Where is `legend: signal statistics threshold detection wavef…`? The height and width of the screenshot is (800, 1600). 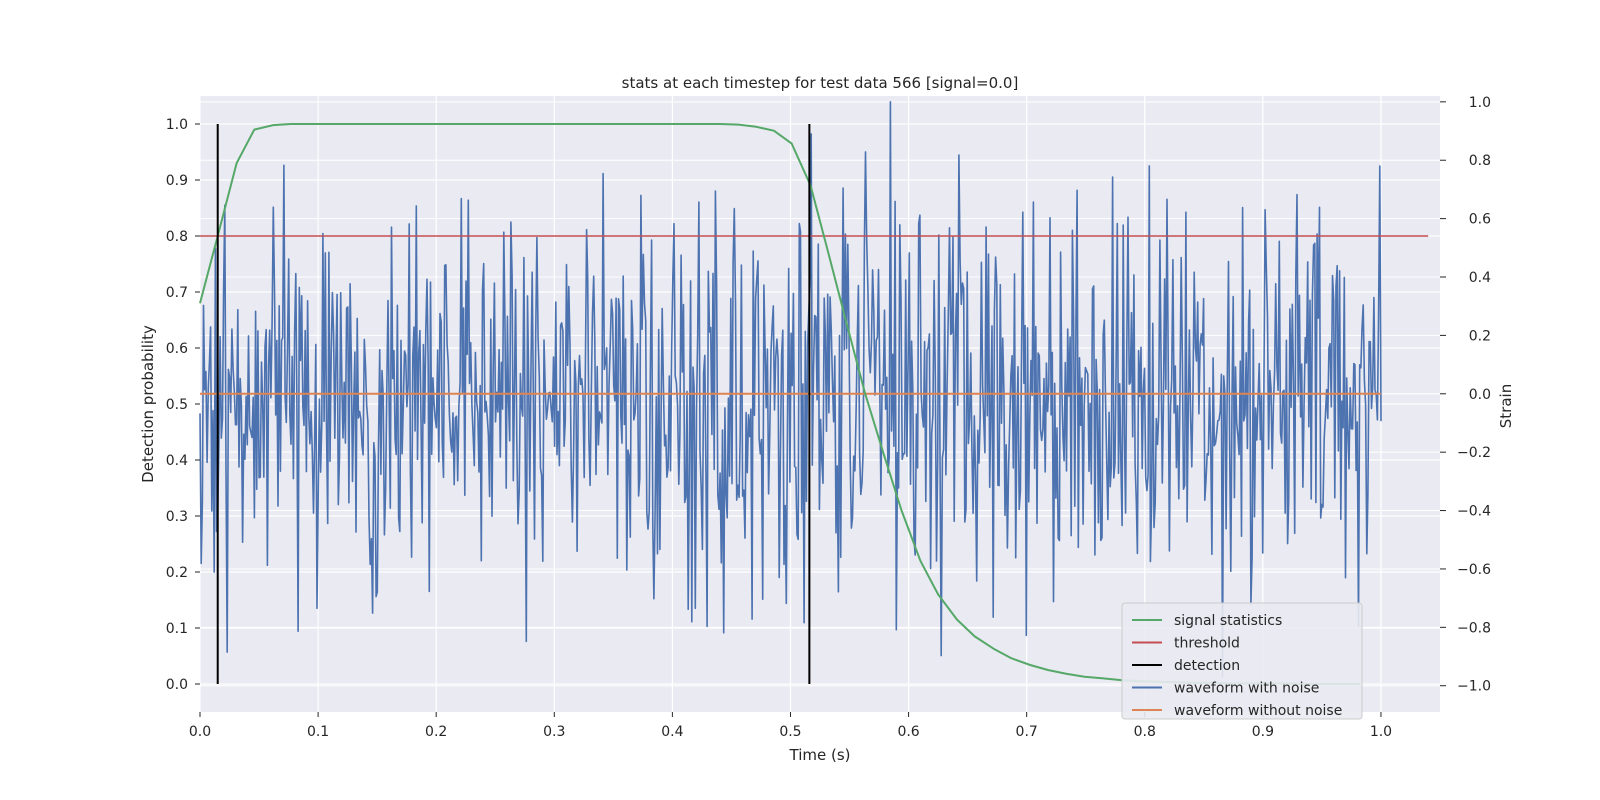 legend: signal statistics threshold detection wavef… is located at coordinates (1242, 661).